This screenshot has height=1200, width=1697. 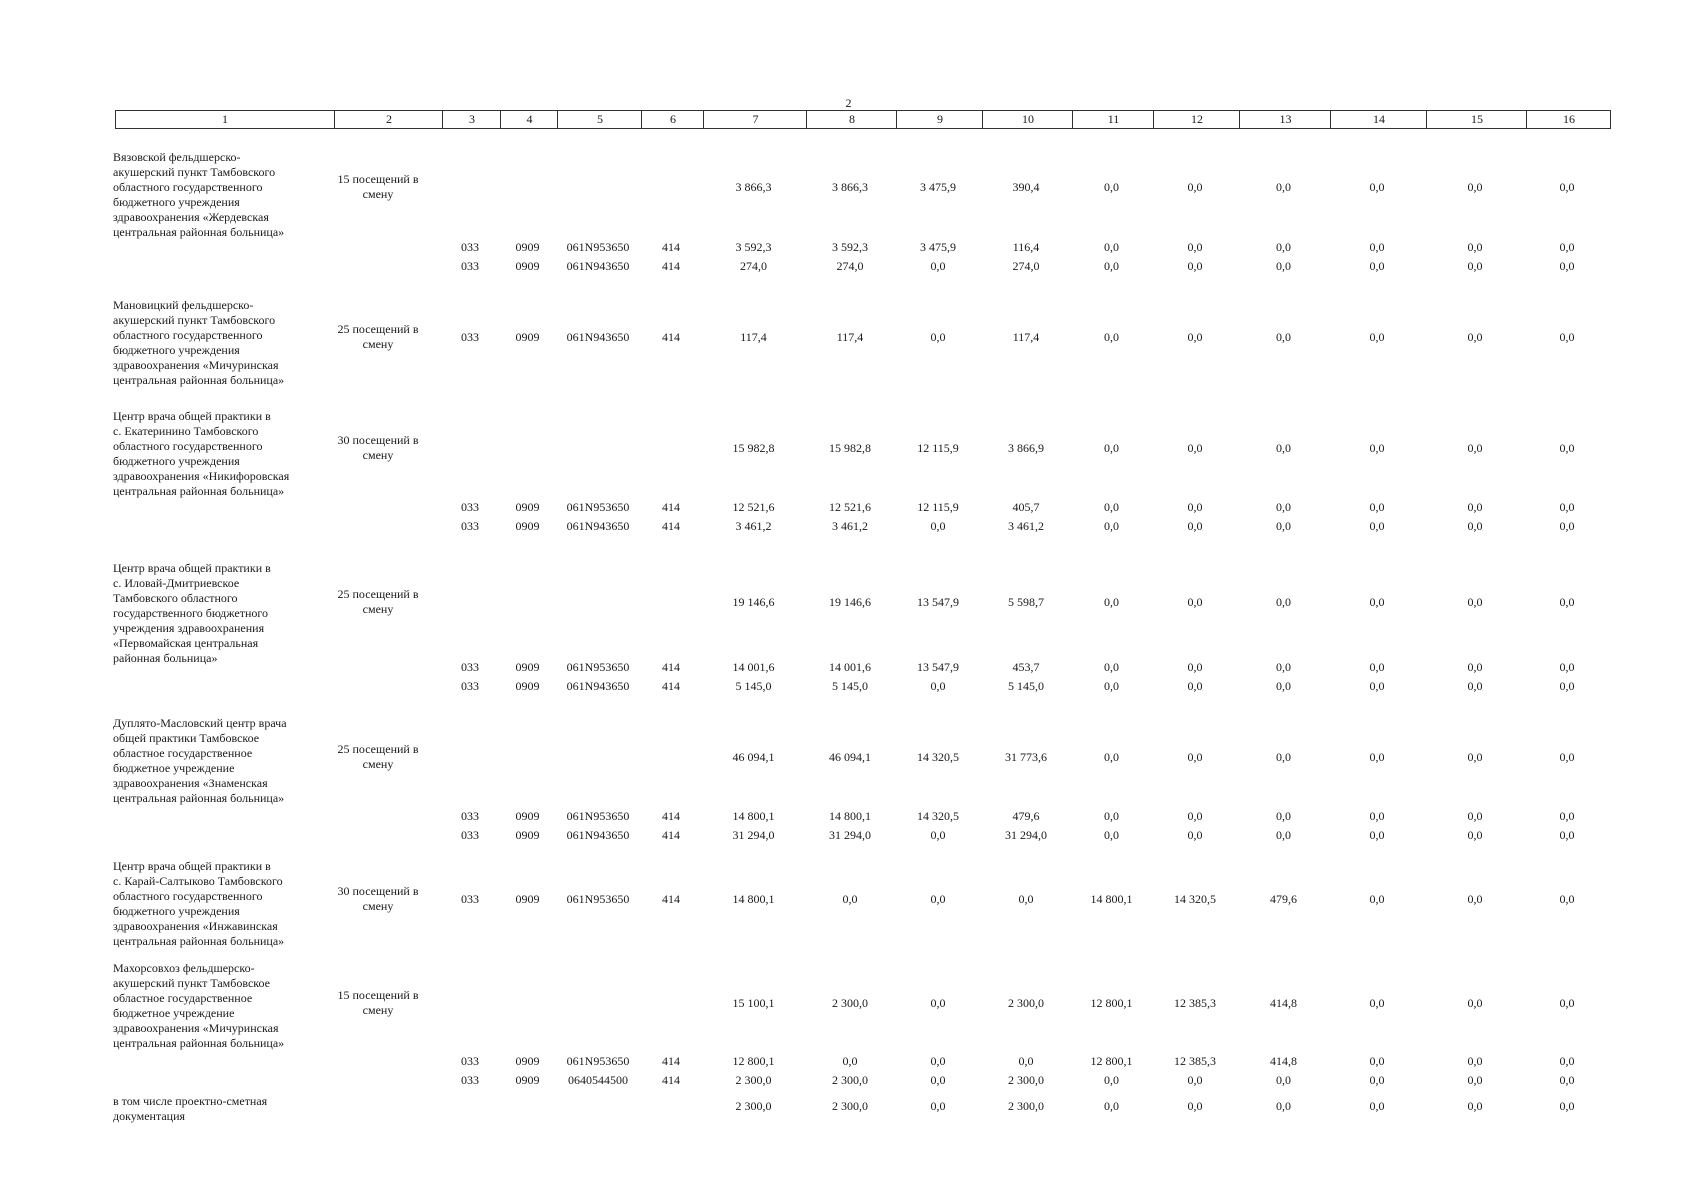 What do you see at coordinates (1111, 1061) in the screenshot?
I see `value-cell: 12 800,1` at bounding box center [1111, 1061].